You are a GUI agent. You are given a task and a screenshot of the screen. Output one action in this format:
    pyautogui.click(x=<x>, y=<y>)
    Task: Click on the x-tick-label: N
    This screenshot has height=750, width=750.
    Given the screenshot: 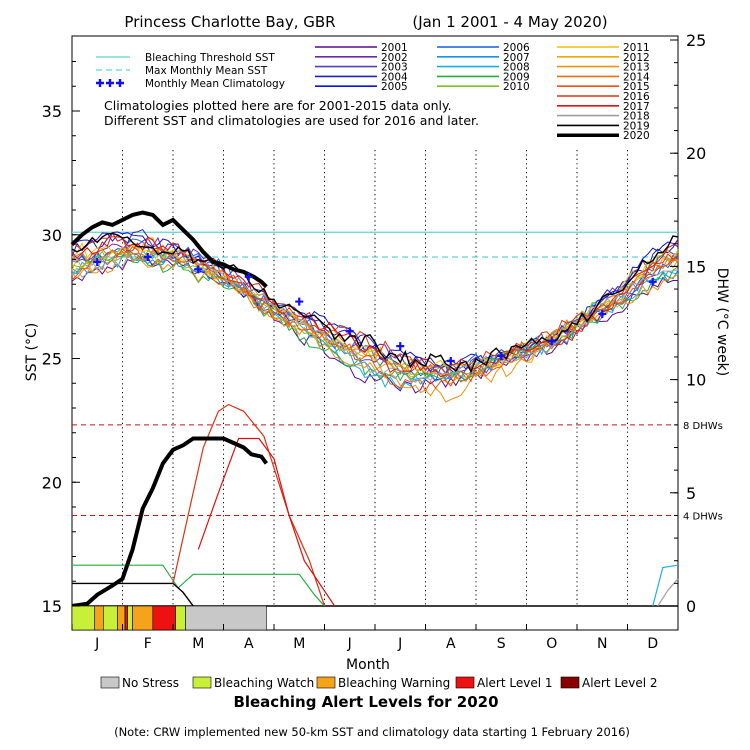 What is the action you would take?
    pyautogui.click(x=602, y=644)
    